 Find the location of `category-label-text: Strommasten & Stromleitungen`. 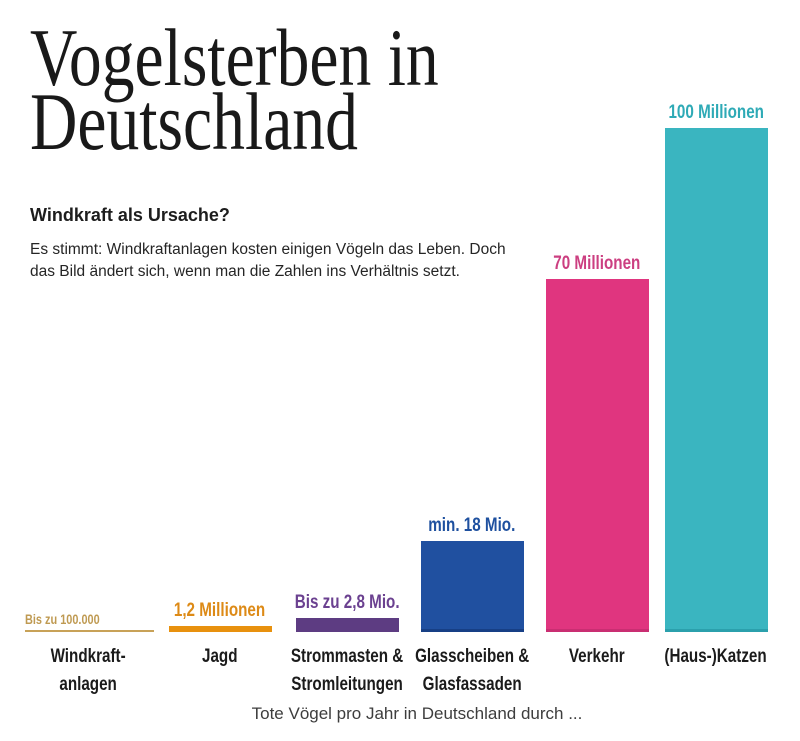

category-label-text: Strommasten & Stromleitungen is located at coordinates (347, 670).